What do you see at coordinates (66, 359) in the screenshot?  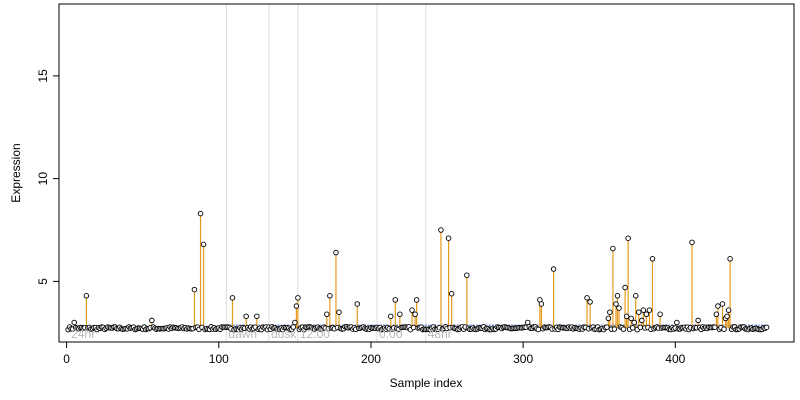 I see `x-tick-label-0: 0` at bounding box center [66, 359].